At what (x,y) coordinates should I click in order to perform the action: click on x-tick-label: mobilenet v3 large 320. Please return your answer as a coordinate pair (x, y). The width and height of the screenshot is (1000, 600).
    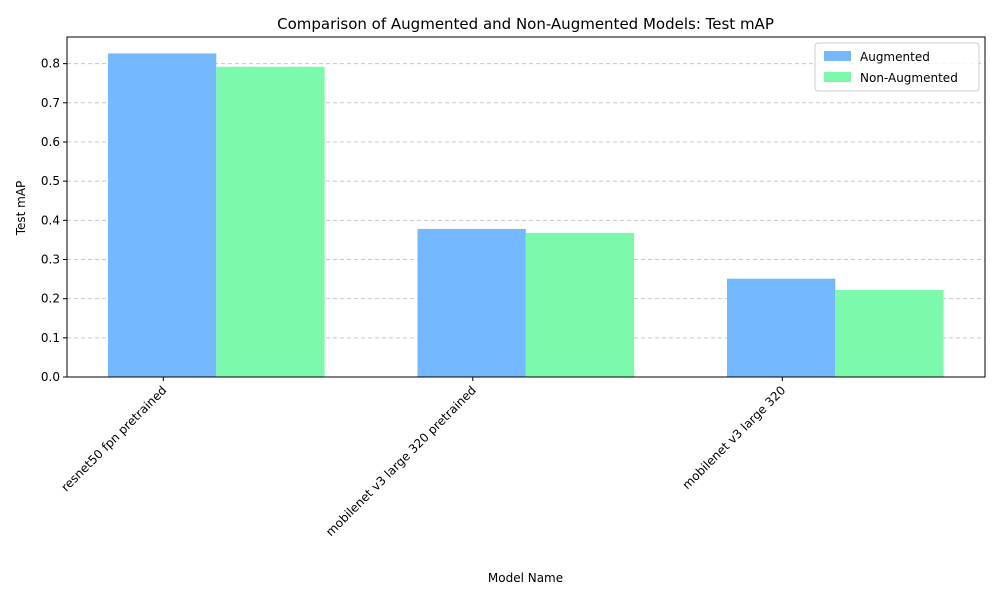
    Looking at the image, I should click on (734, 437).